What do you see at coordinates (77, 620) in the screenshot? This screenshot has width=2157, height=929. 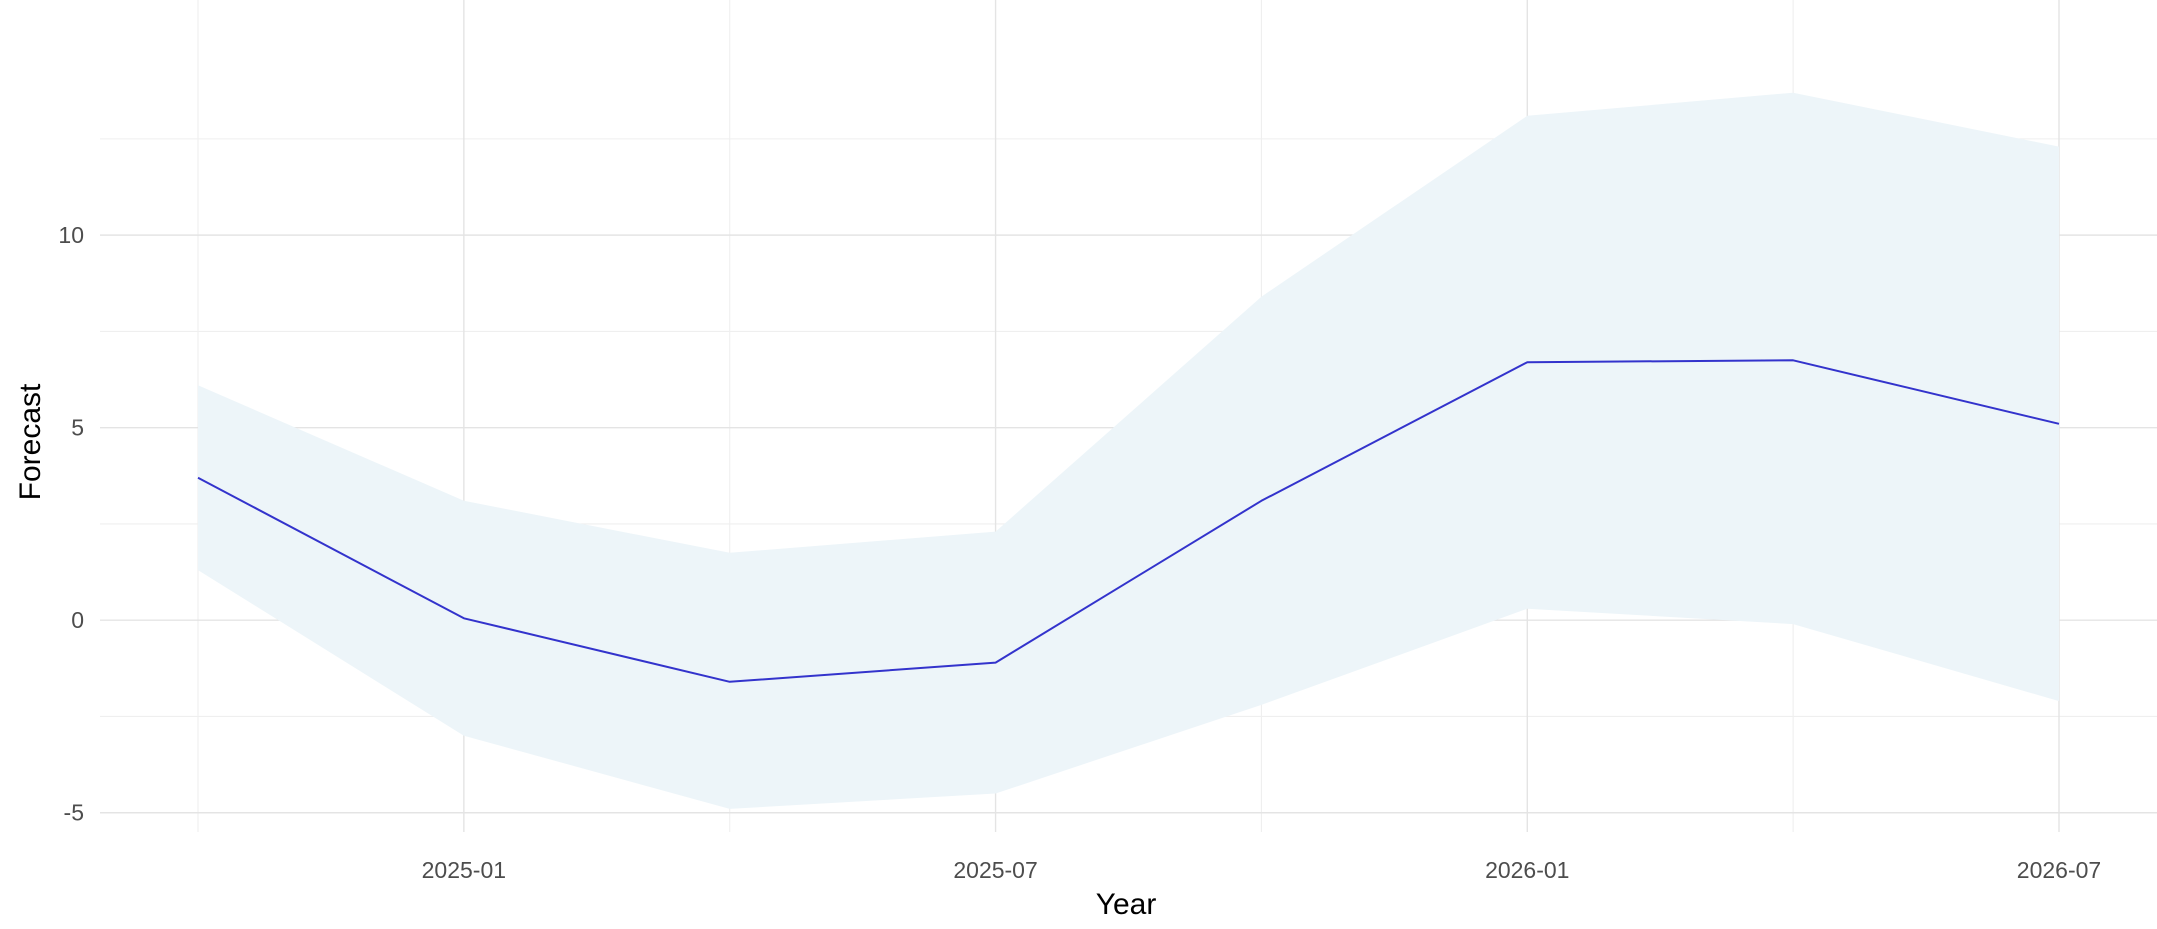 I see `y-tick-label: 0` at bounding box center [77, 620].